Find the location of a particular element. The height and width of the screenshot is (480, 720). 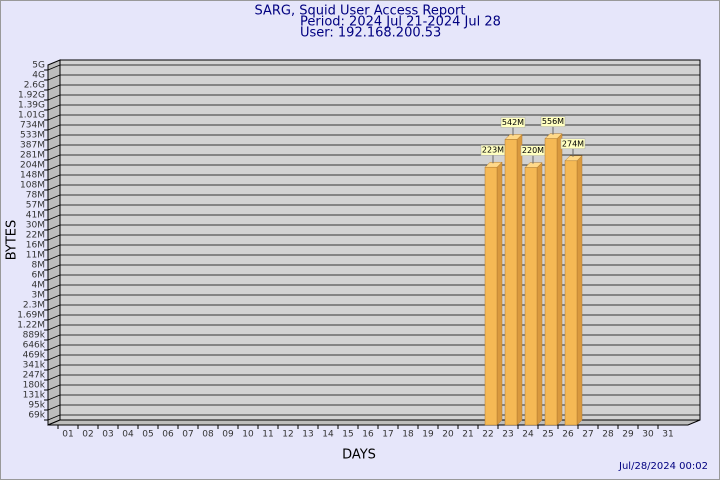

y-tick-label: 533M is located at coordinates (32, 136).